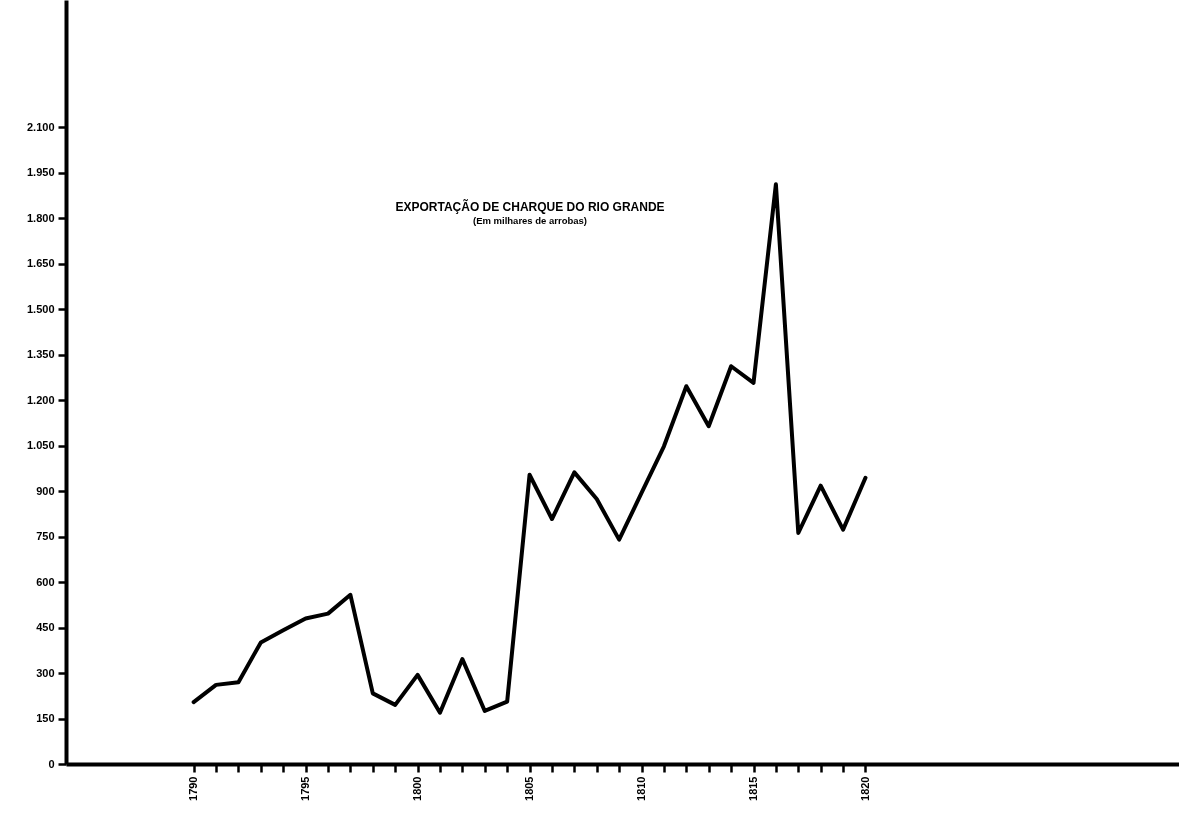 This screenshot has width=1179, height=819. Describe the element at coordinates (45, 672) in the screenshot. I see `y-tick-label: 300` at that location.